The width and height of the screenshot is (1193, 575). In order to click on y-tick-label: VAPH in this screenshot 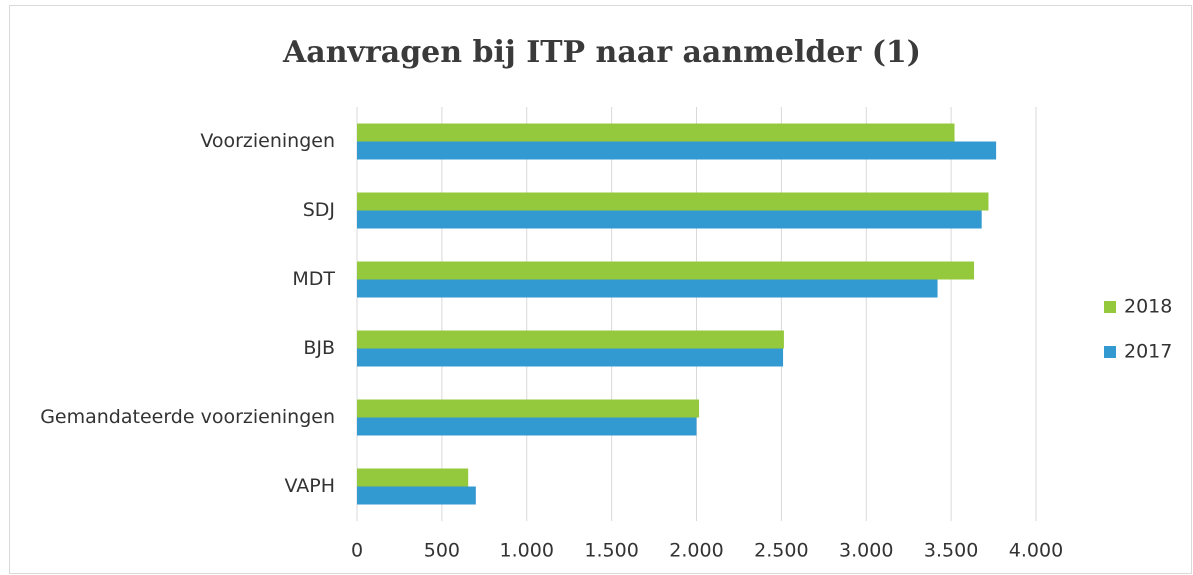, I will do `click(309, 486)`.